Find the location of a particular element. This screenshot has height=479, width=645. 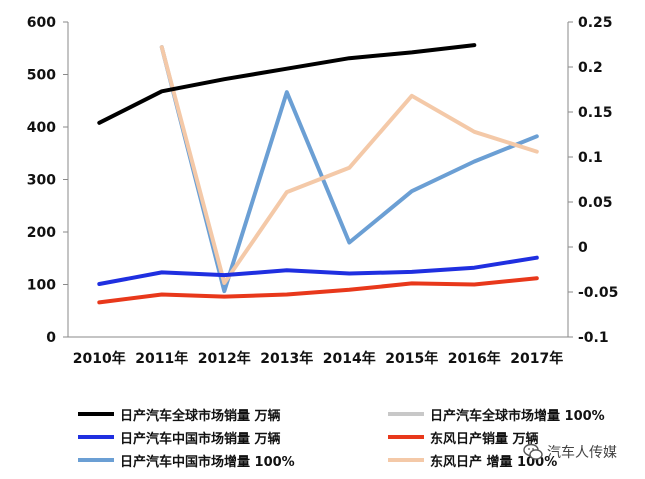

y-right-tick-label: 0 is located at coordinates (583, 248).